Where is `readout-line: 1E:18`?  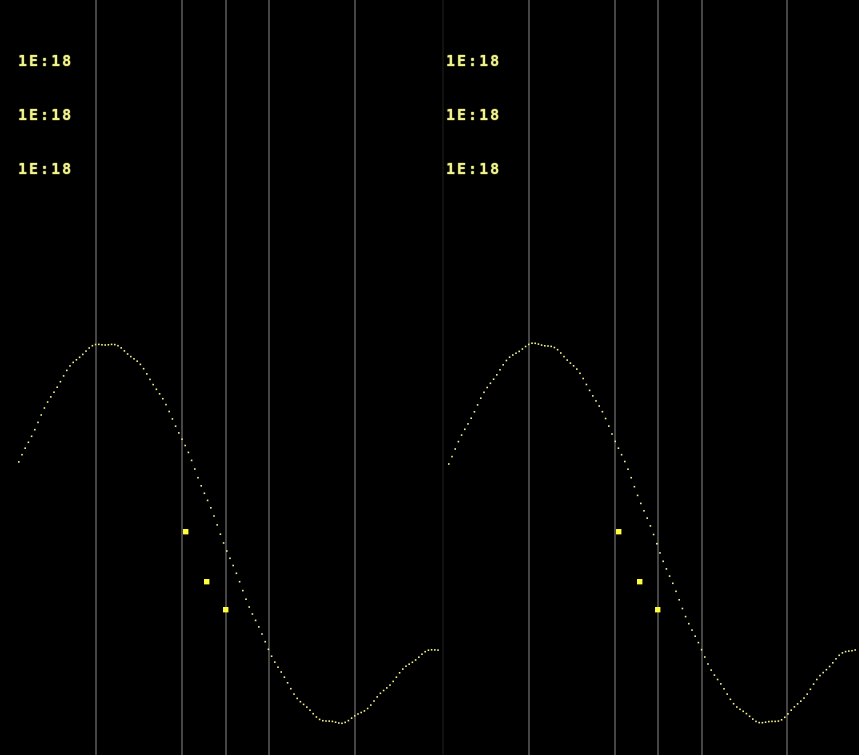
readout-line: 1E:18 is located at coordinates (46, 115).